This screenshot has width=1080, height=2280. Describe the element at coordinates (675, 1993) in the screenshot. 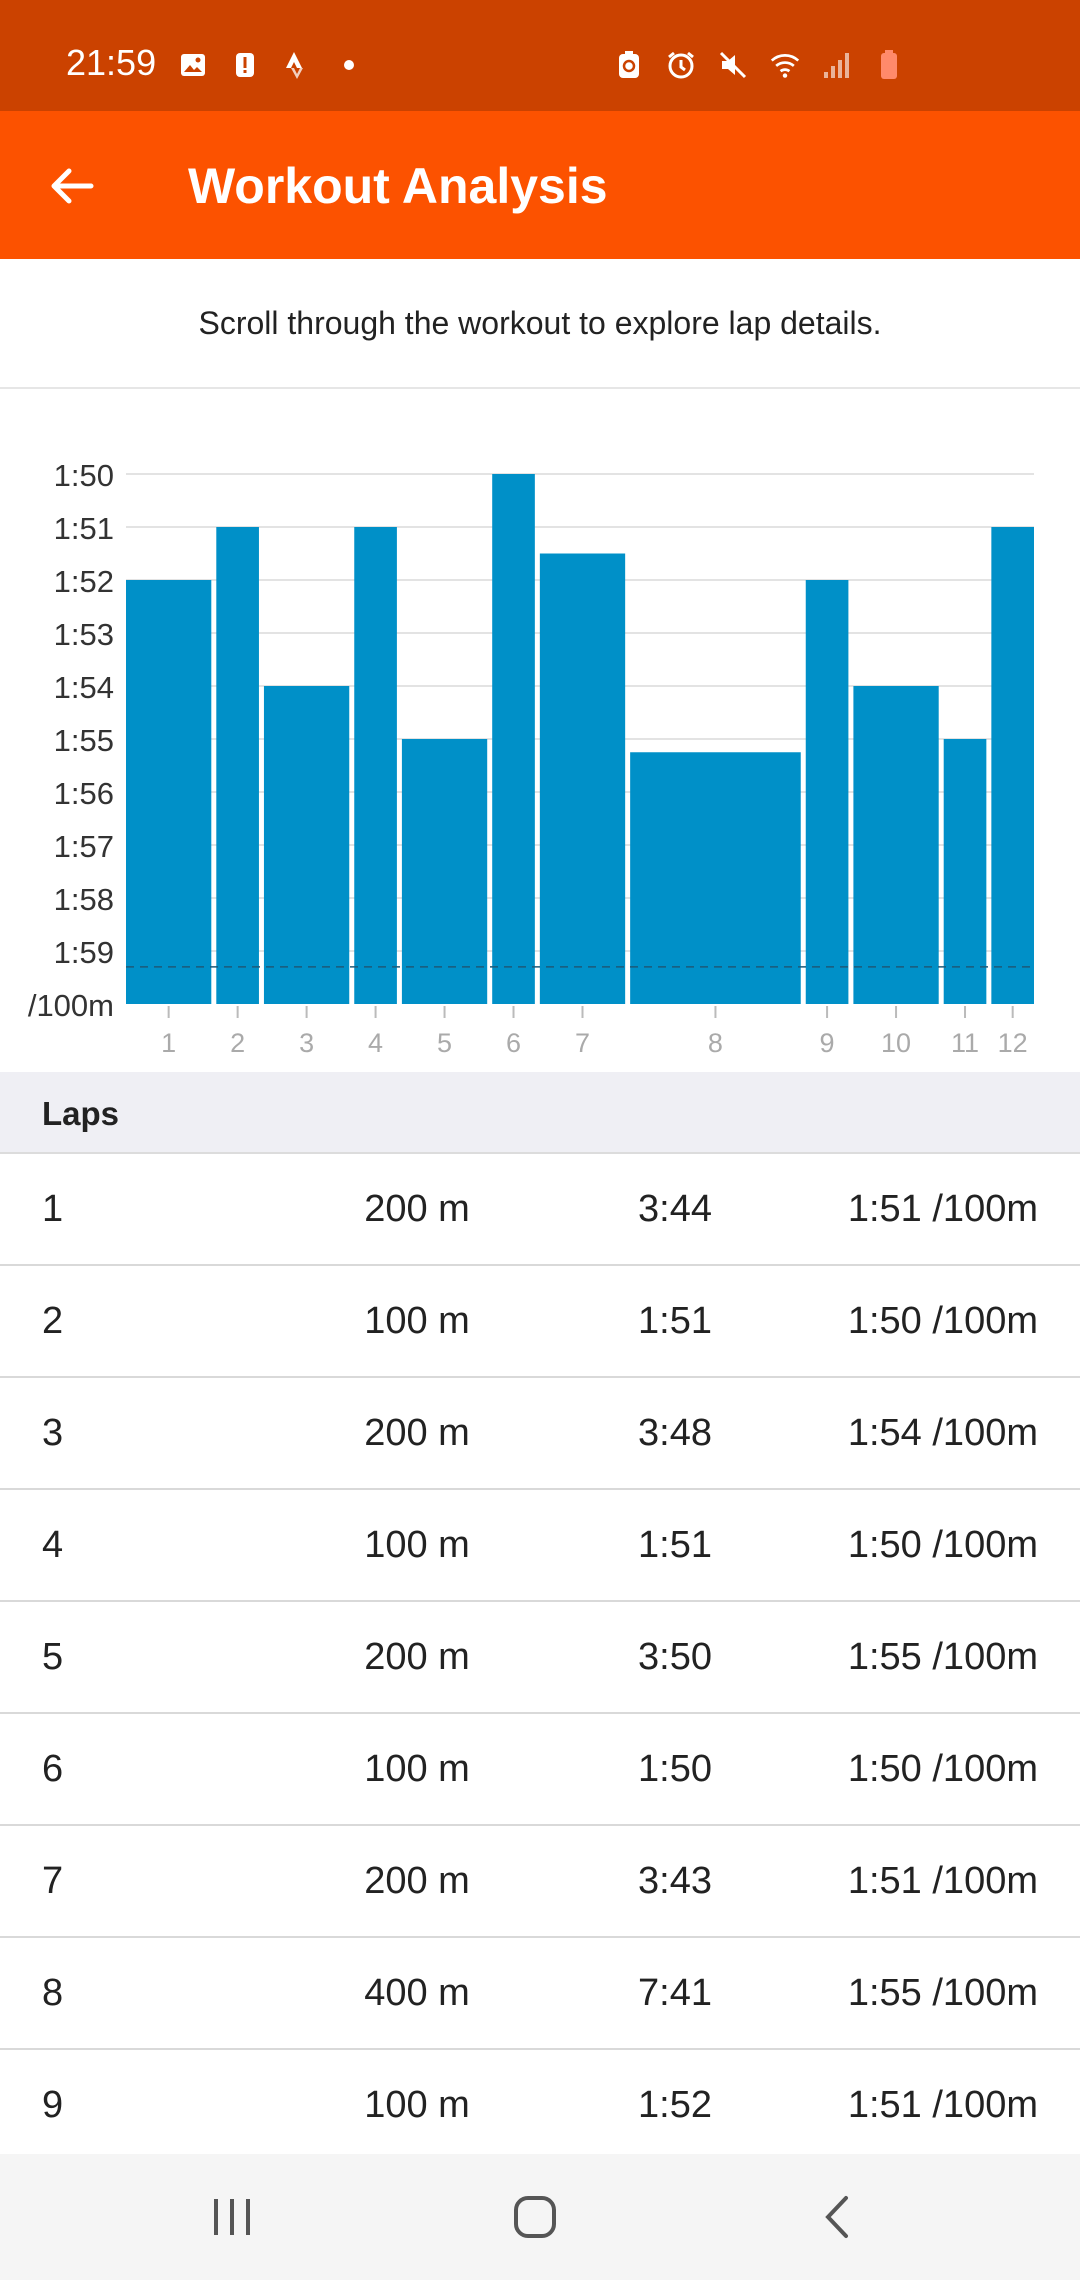

I see `lap-time: 7:41` at that location.